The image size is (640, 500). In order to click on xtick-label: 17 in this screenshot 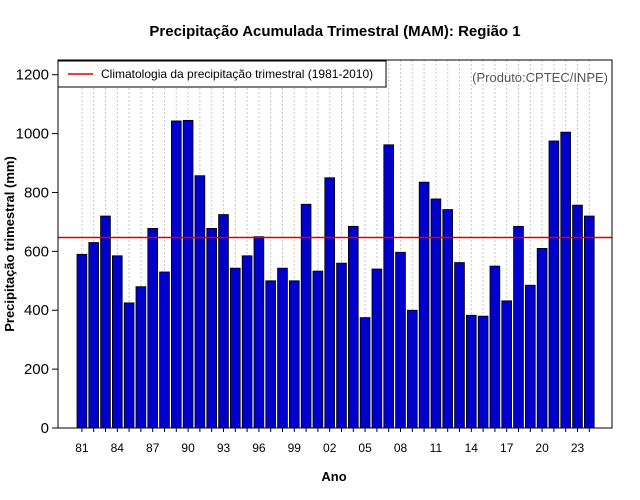, I will do `click(507, 448)`.